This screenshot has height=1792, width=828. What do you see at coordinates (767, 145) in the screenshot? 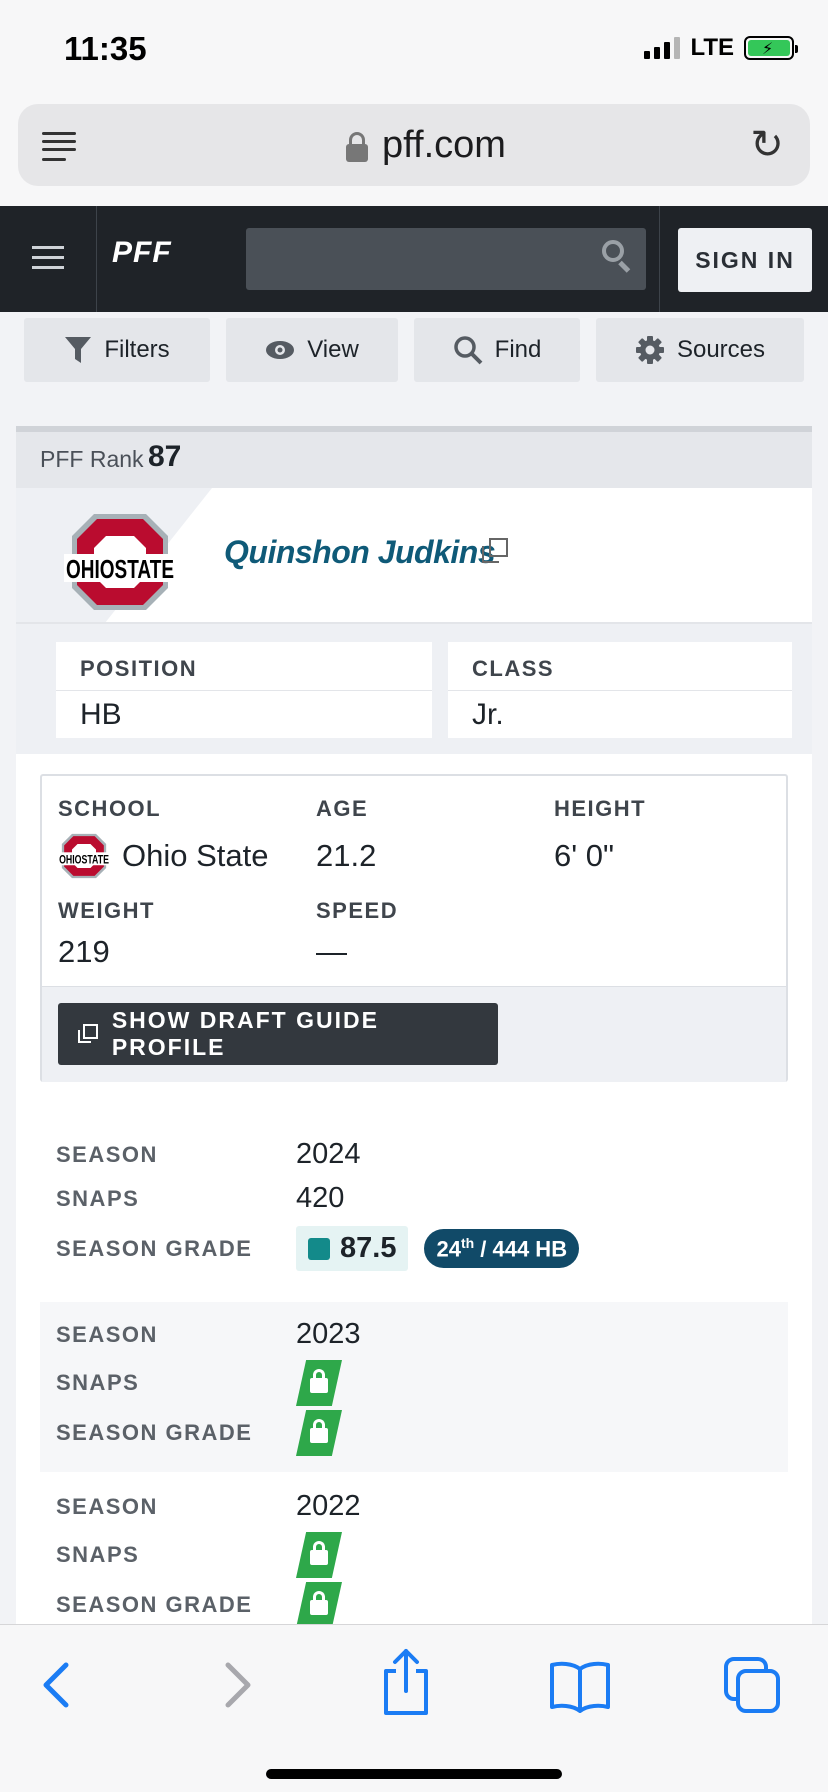
I see `reload-icon: ↻` at bounding box center [767, 145].